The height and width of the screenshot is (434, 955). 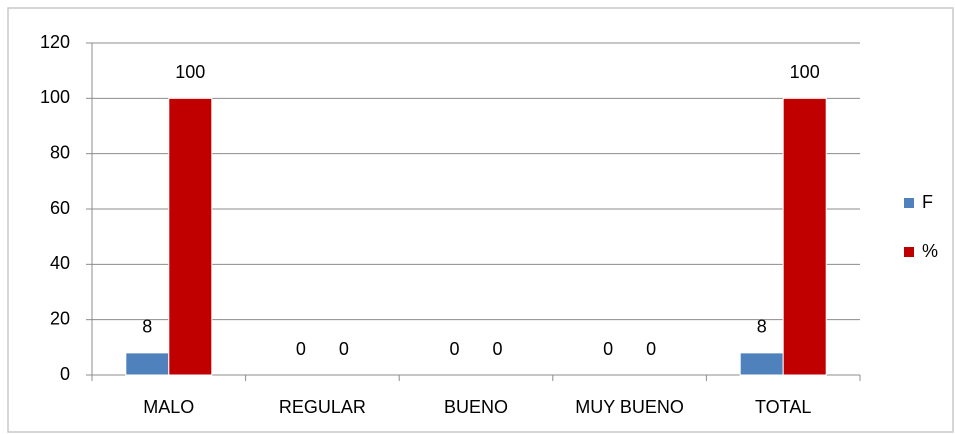 What do you see at coordinates (65, 374) in the screenshot?
I see `y-tick-label: 0` at bounding box center [65, 374].